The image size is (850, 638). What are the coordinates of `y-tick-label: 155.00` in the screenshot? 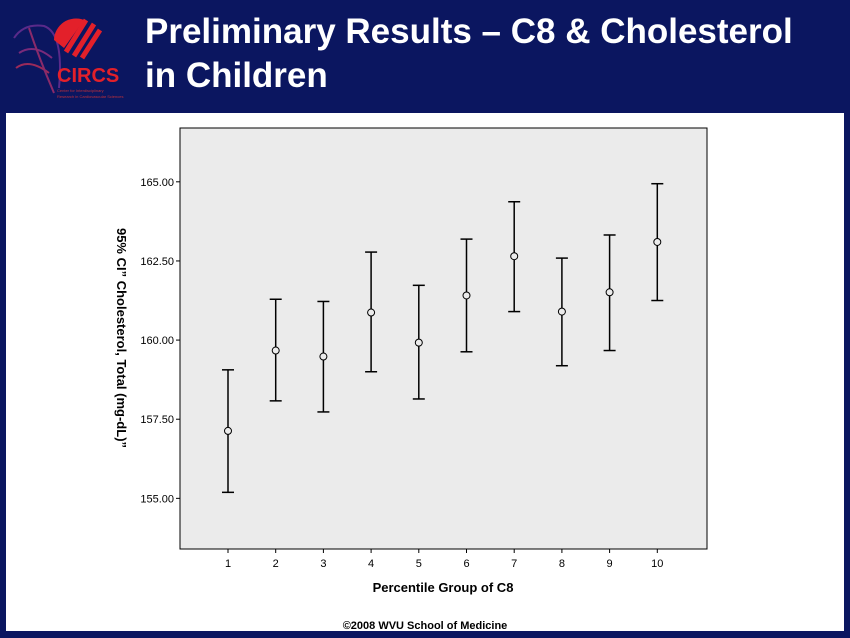 It's located at (157, 499).